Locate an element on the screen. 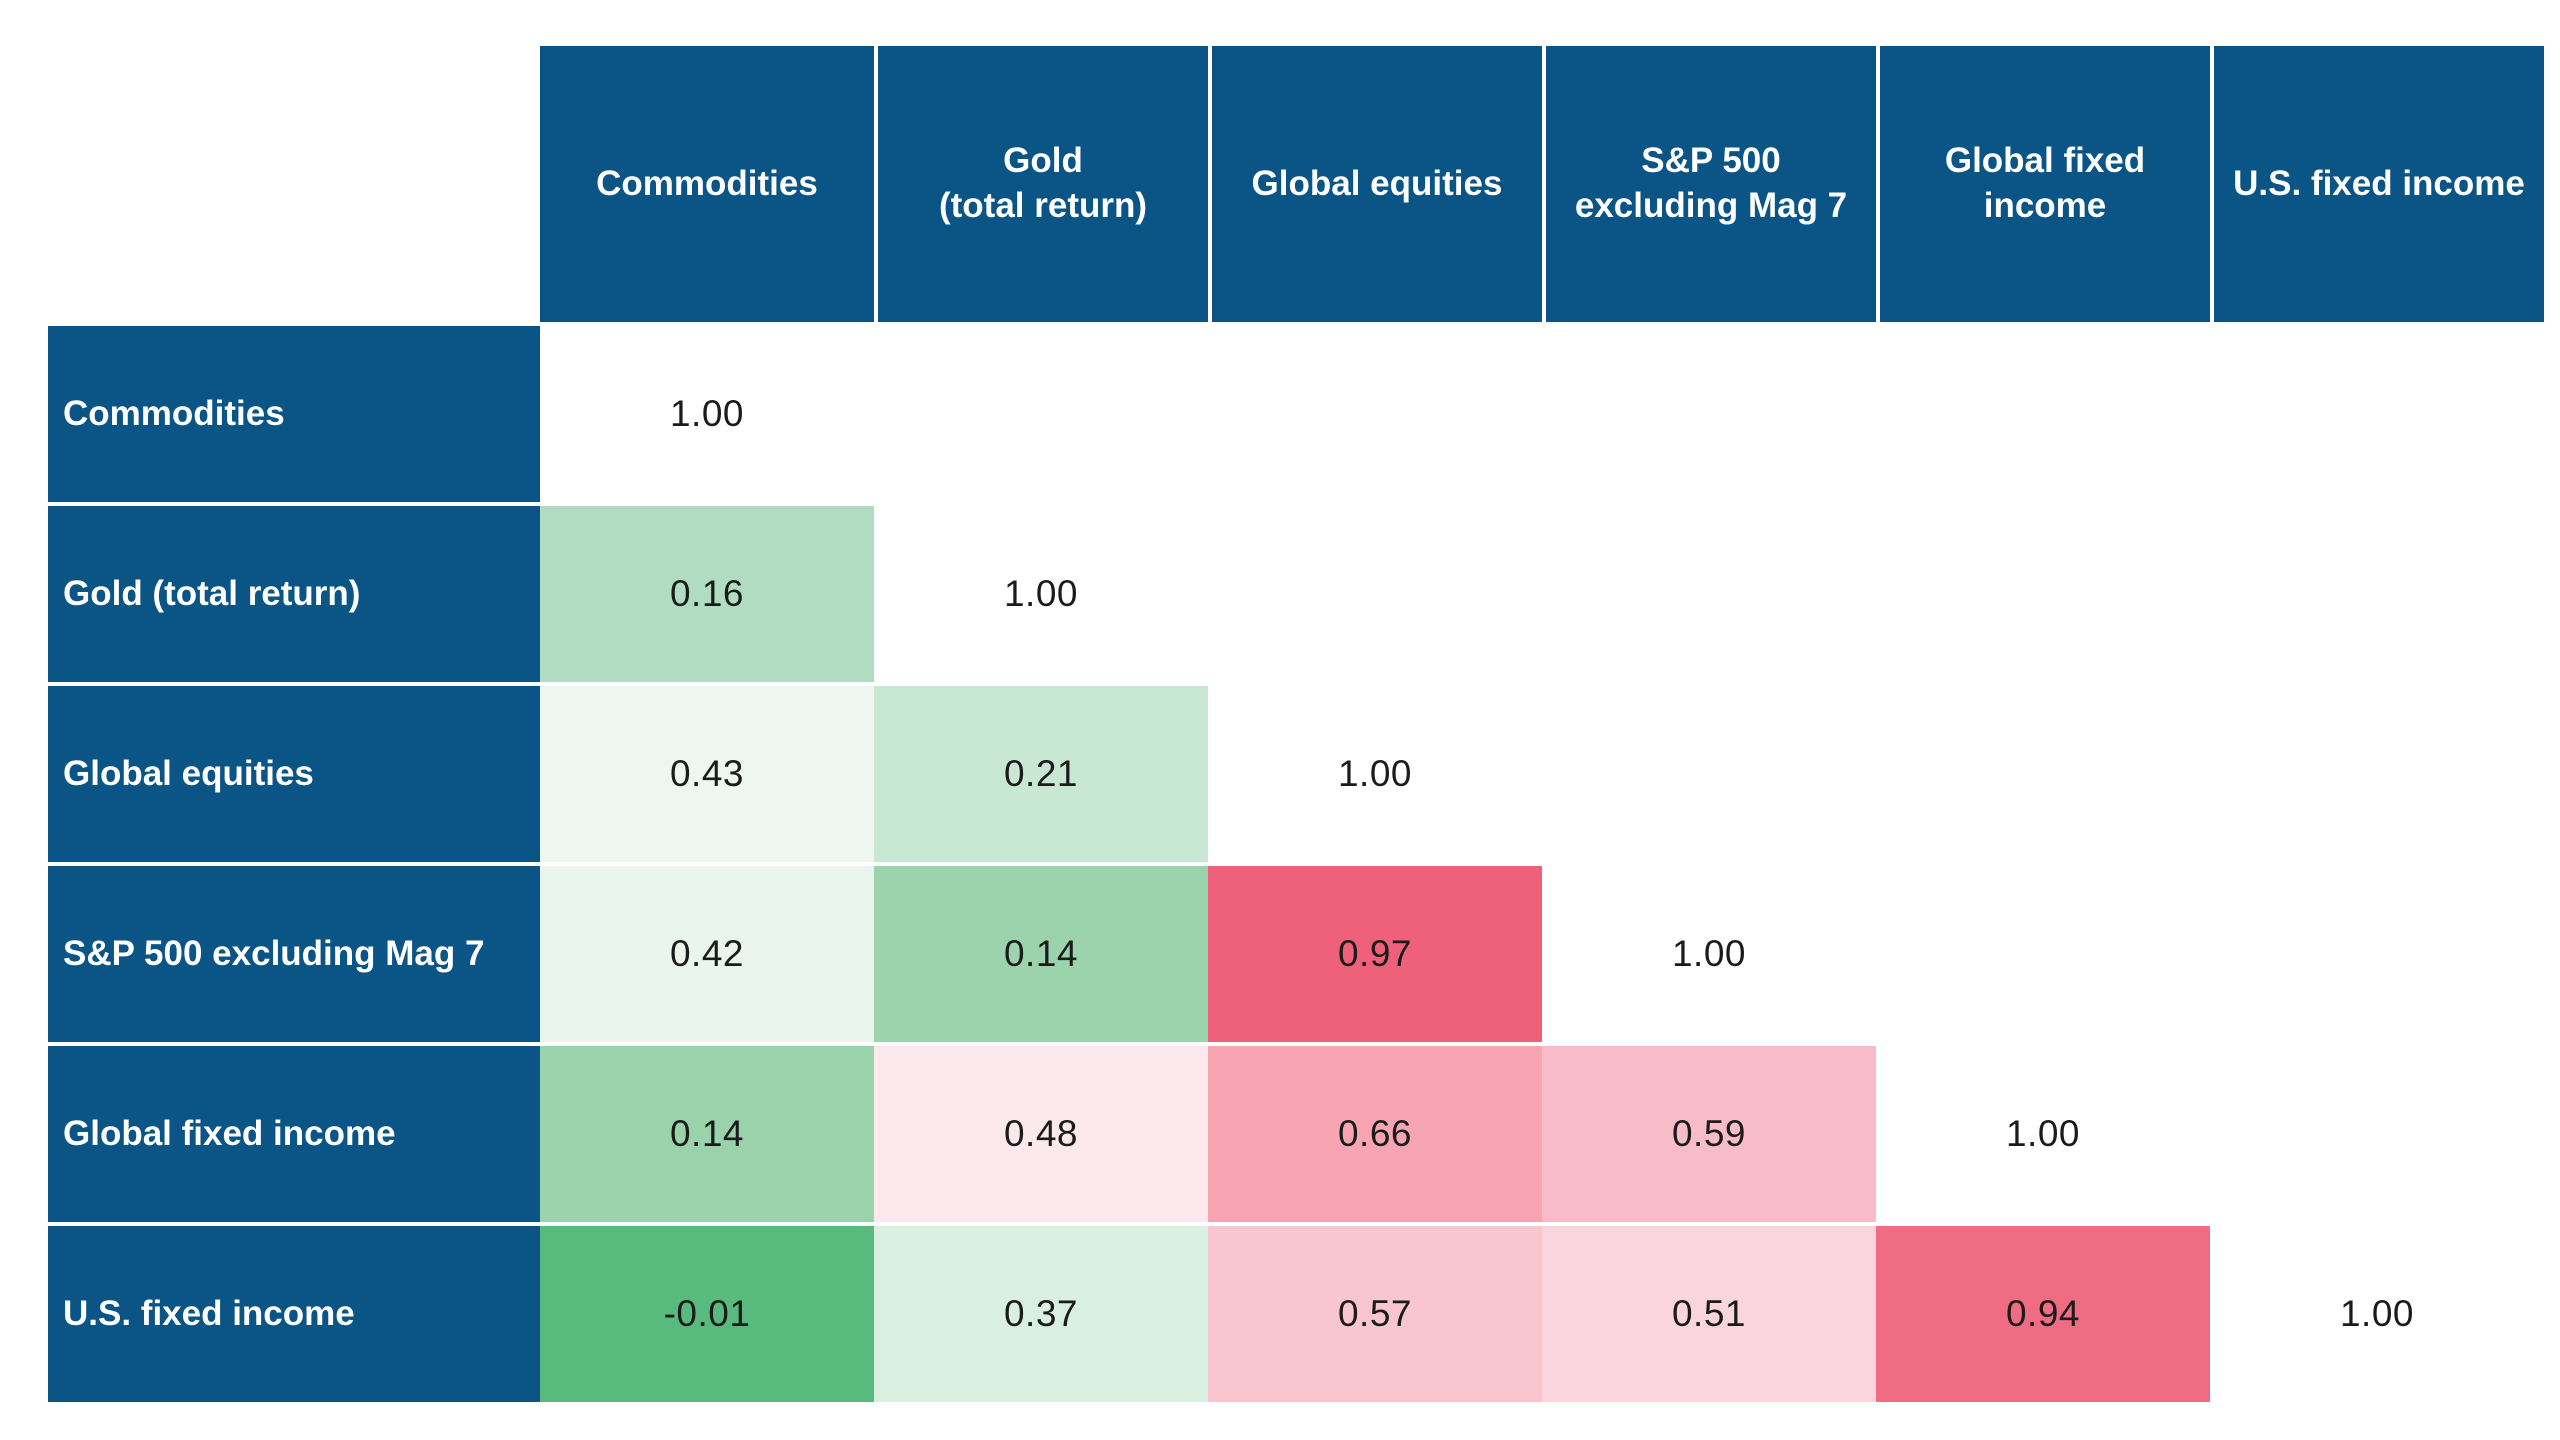  matrix-cell-usfi-commodities: -0.01 is located at coordinates (707, 1314).